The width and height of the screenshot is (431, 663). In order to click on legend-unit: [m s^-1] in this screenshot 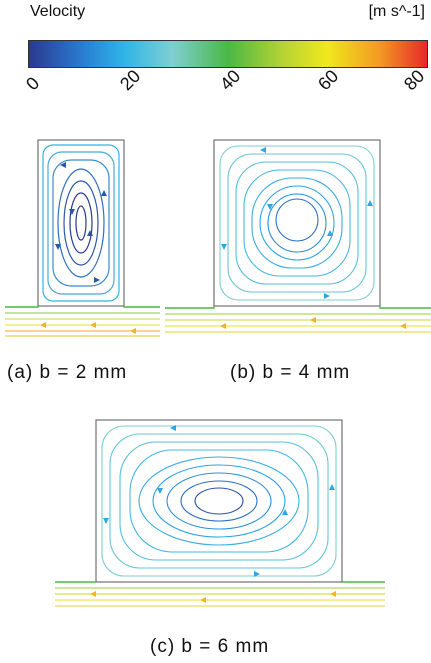, I will do `click(396, 11)`.